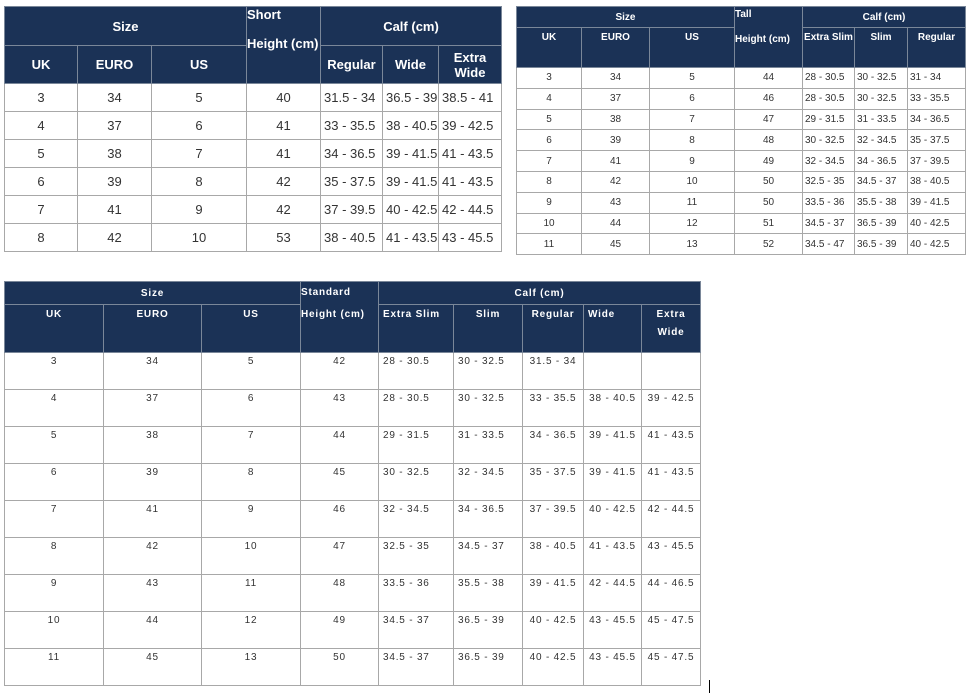 The height and width of the screenshot is (693, 972). Describe the element at coordinates (416, 328) in the screenshot. I see `column-header-calf-extra-slim: Extra Slim` at that location.